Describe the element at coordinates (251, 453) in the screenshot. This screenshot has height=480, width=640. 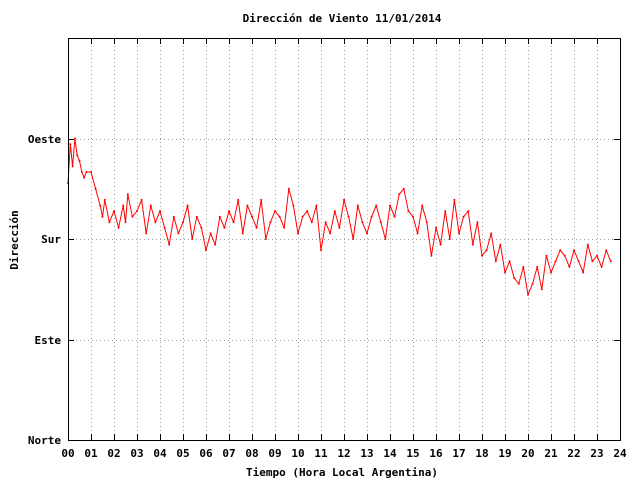
I see `x-tick-label: 08` at that location.